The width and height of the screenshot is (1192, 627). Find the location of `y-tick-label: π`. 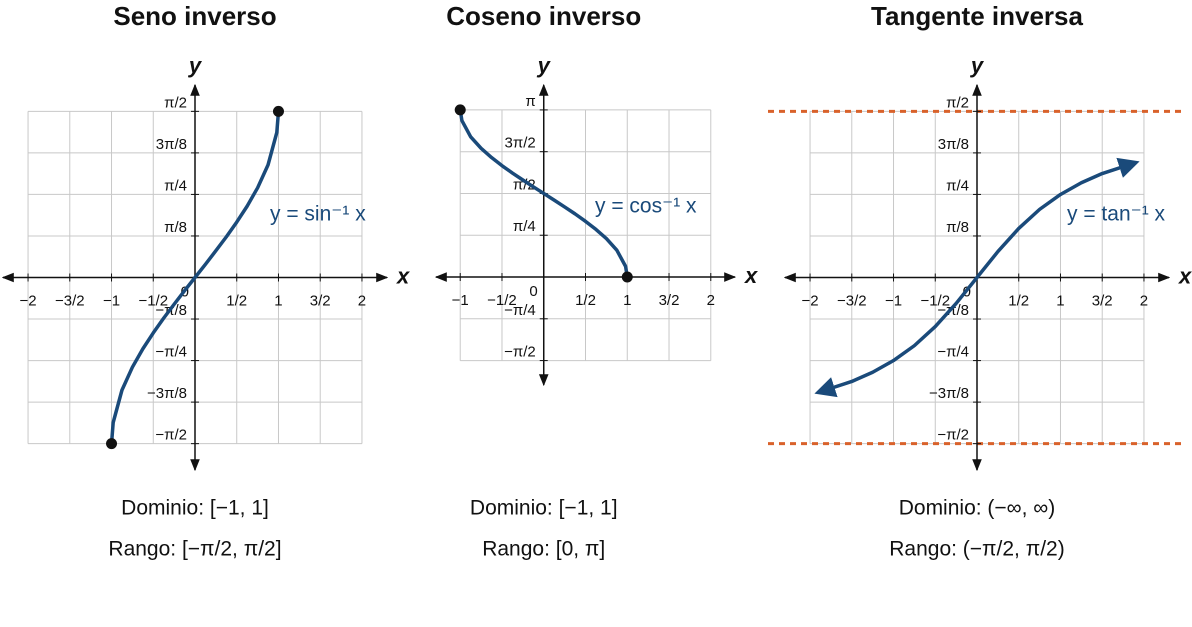

y-tick-label: π is located at coordinates (530, 101).